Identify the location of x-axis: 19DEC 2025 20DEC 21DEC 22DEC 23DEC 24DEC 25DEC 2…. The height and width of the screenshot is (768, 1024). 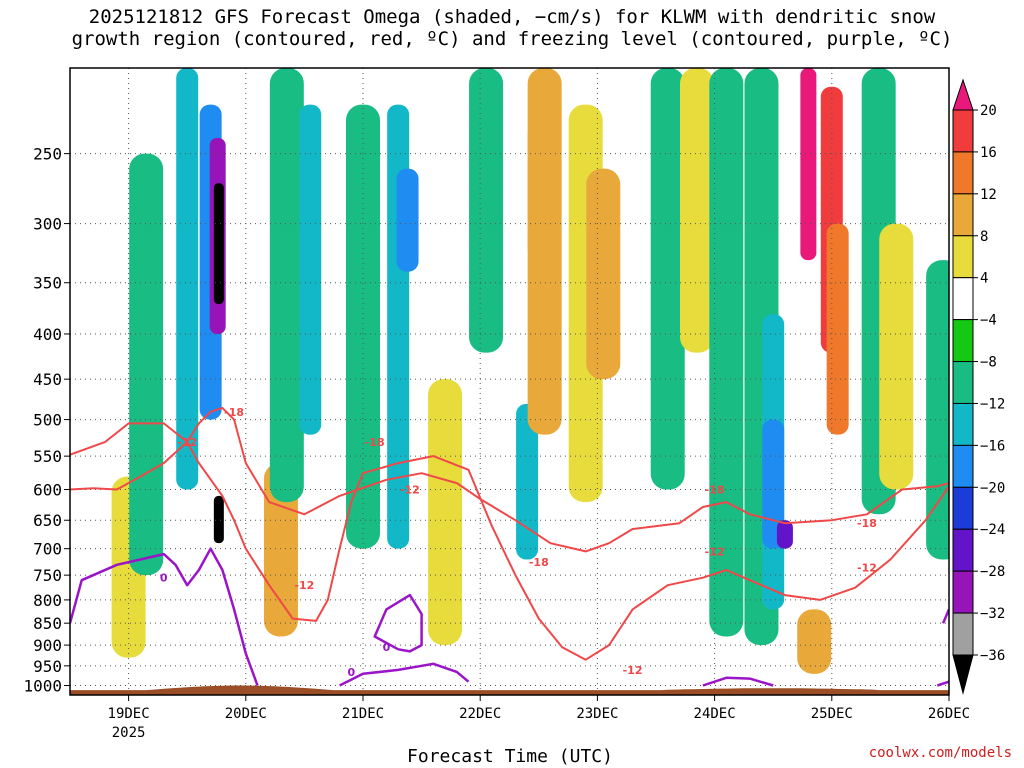
(539, 718).